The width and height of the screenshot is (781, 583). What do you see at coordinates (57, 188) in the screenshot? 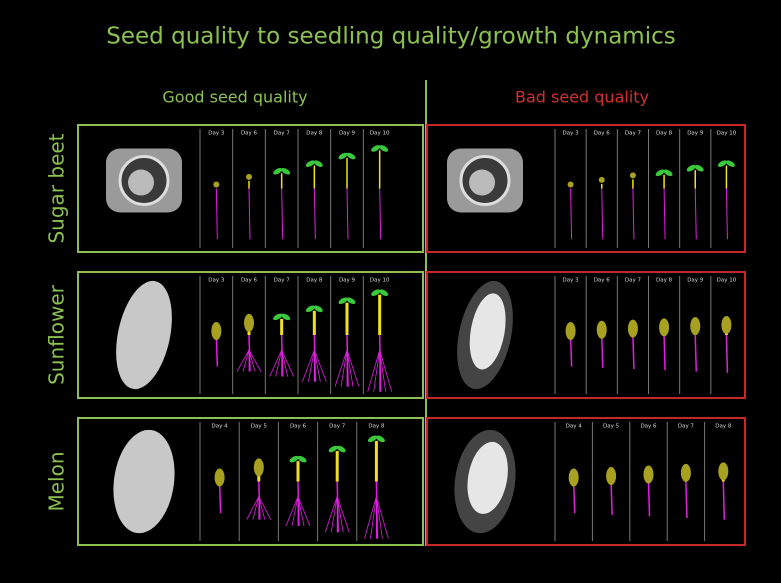
I see `row-label: Sugar beet` at bounding box center [57, 188].